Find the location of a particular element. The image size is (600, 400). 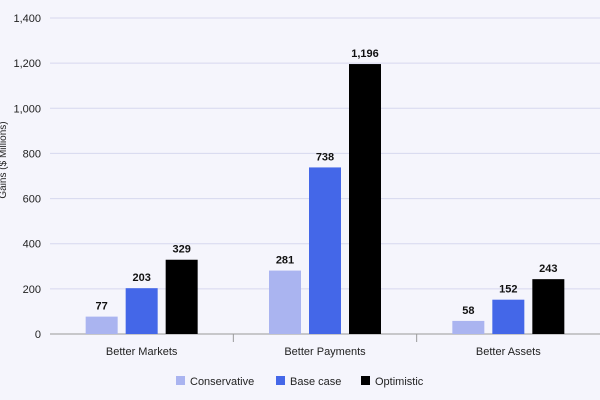

data-label: 1,196 is located at coordinates (365, 54).